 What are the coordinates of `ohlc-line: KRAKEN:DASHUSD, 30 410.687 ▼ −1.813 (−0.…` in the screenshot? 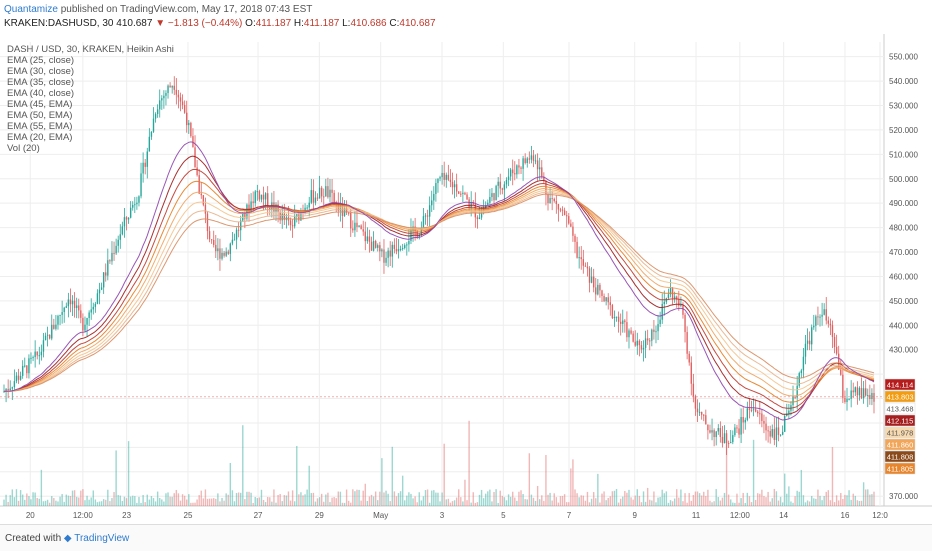 It's located at (220, 23).